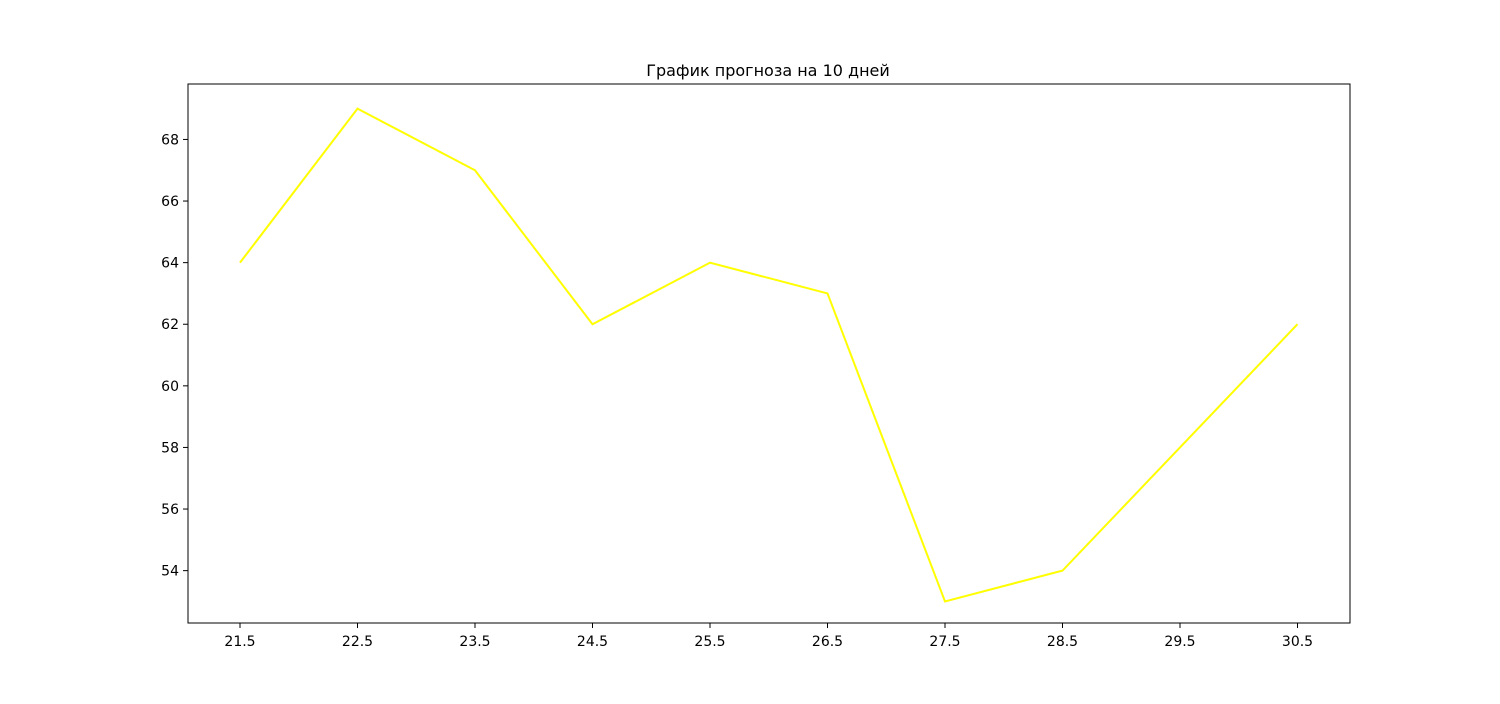  Describe the element at coordinates (170, 510) in the screenshot. I see `y-tick-label: 56` at that location.